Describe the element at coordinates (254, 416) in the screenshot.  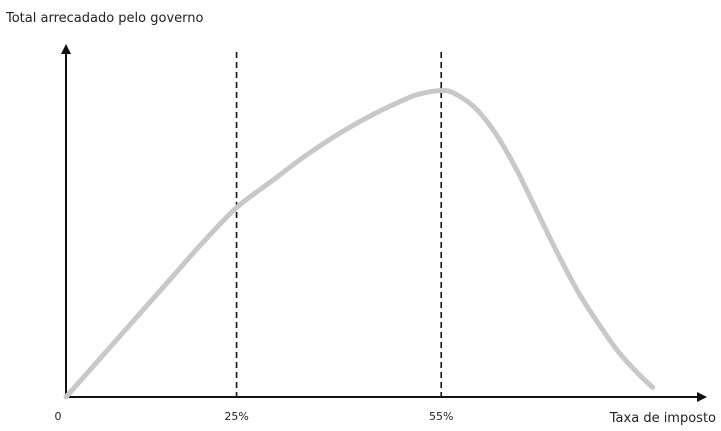
I see `tick-labels: 0 25% 55%` at that location.